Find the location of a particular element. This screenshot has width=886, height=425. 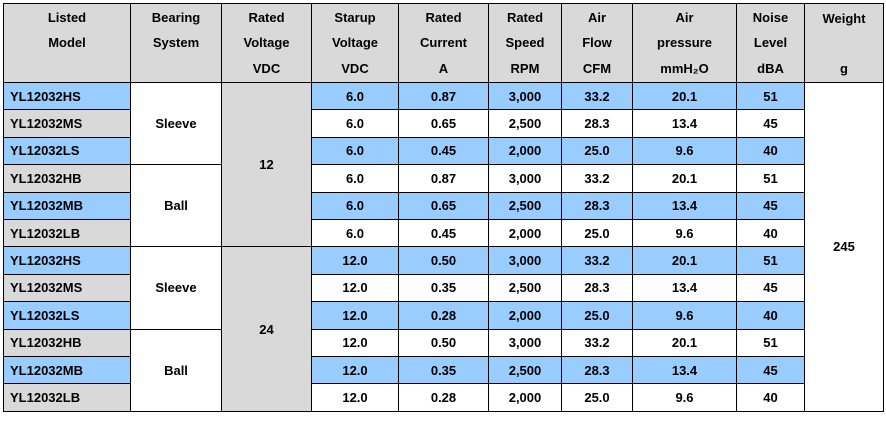

table-row: YL12032MS 6.0 0.65 2,500 28.3 13.4 45 is located at coordinates (443, 123).